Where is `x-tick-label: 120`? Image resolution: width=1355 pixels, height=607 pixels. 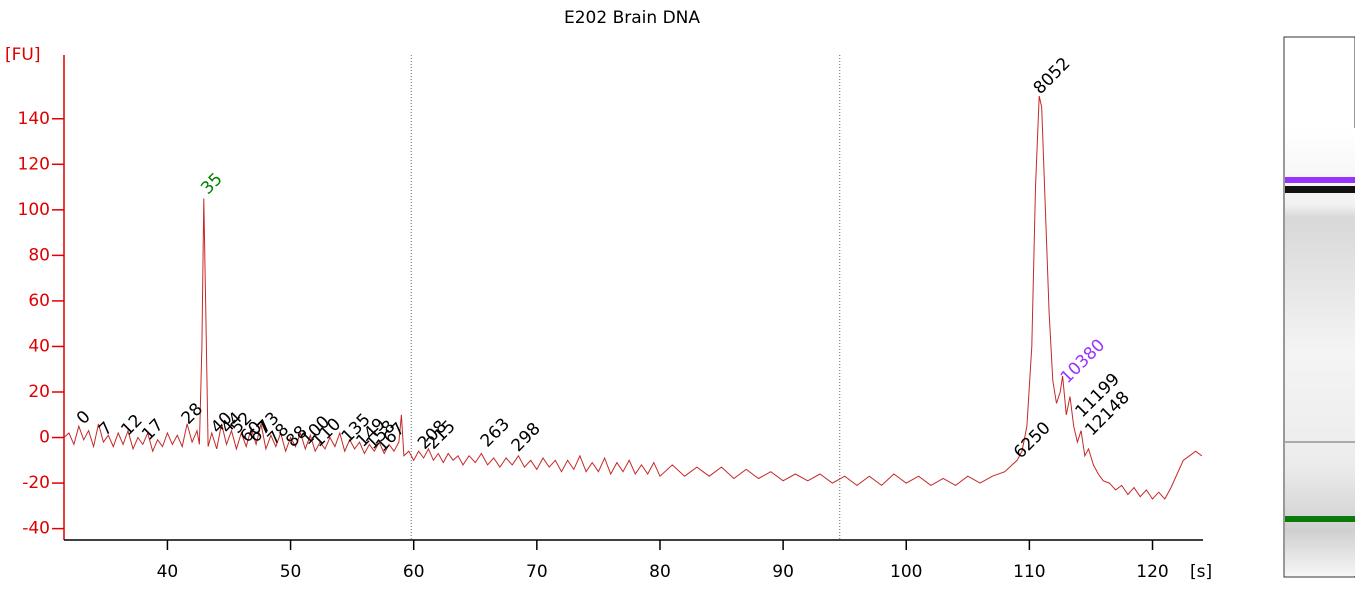
x-tick-label: 120 is located at coordinates (1152, 572).